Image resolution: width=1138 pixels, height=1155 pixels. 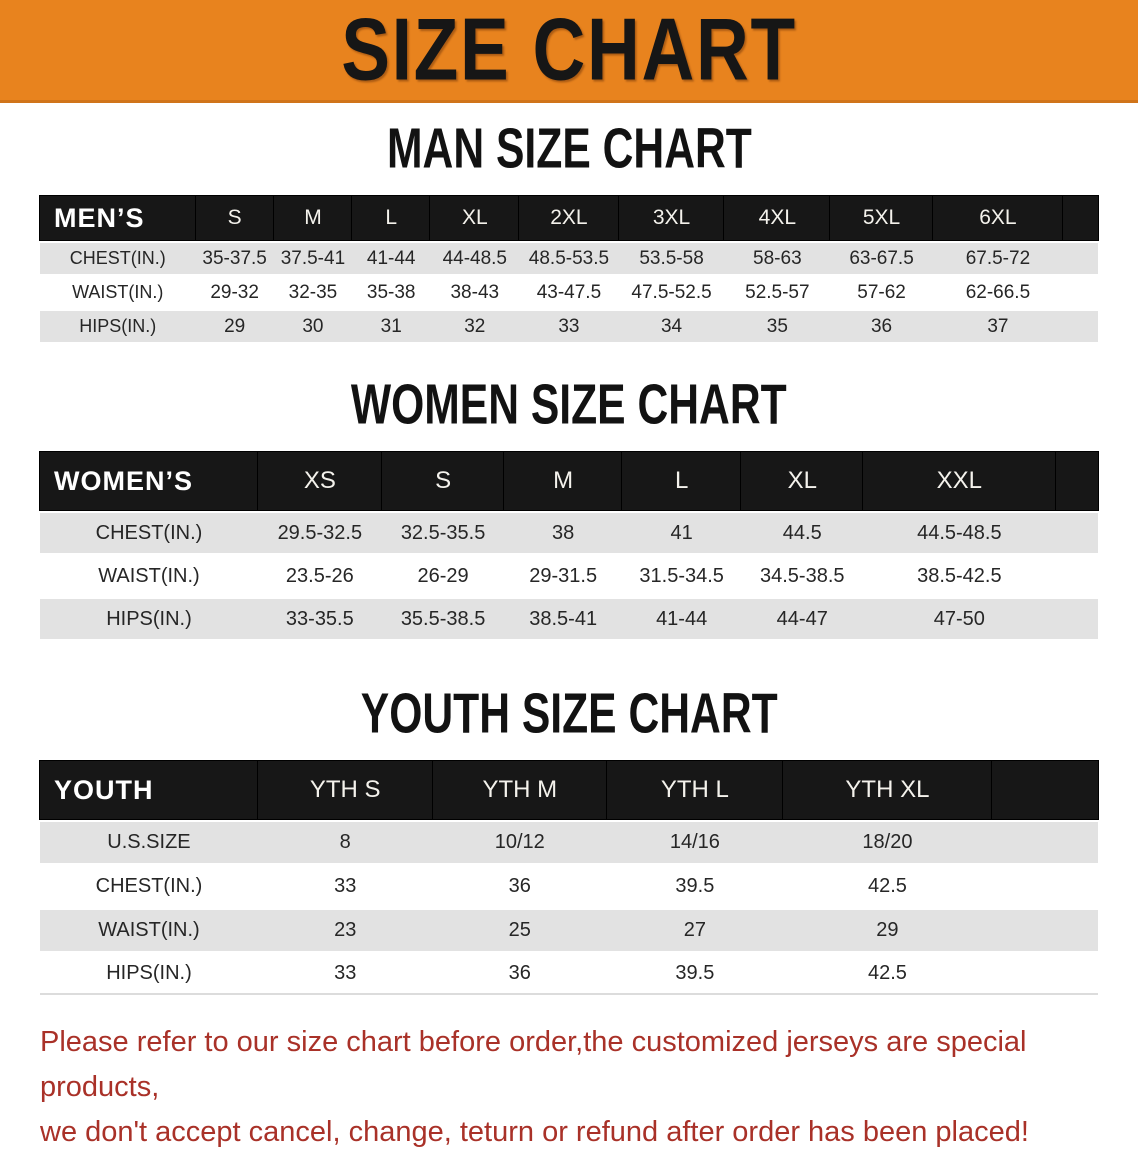 What do you see at coordinates (681, 619) in the screenshot?
I see `size-cell: 41-44` at bounding box center [681, 619].